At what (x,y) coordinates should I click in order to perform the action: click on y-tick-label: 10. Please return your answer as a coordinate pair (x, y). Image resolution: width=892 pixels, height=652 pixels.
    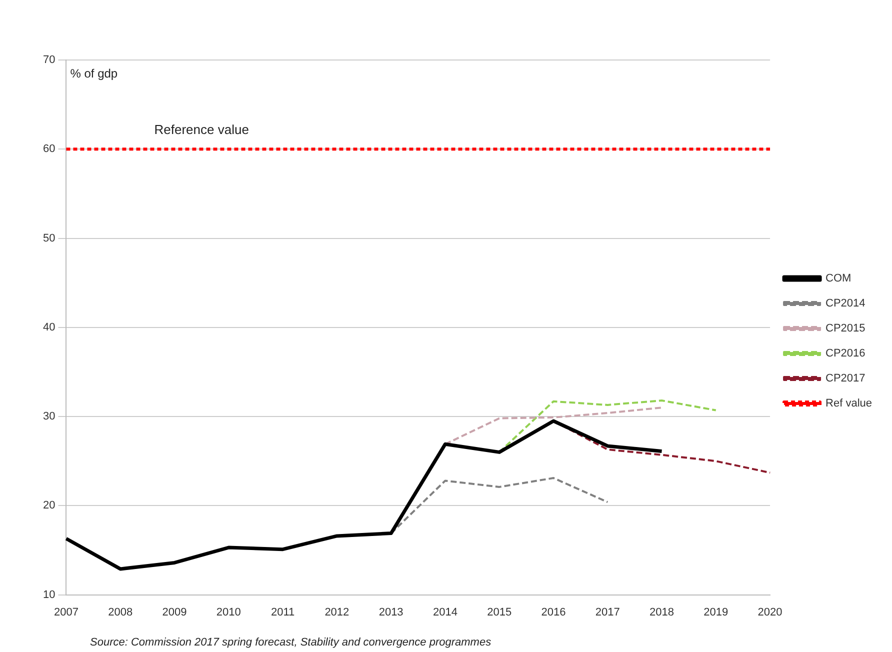
    Looking at the image, I should click on (49, 594).